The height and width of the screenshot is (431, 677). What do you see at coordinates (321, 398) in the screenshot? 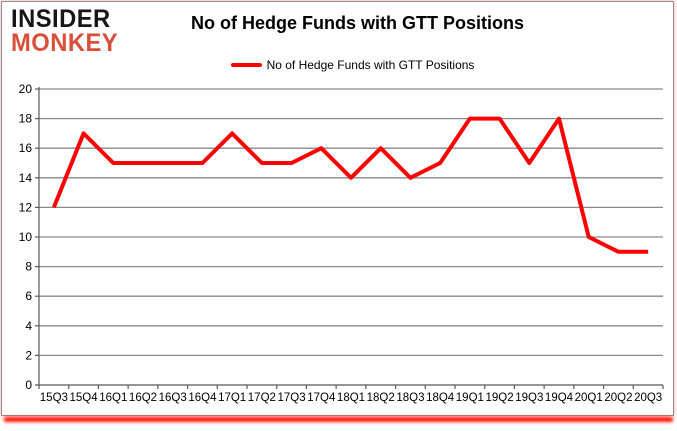
I see `x-tick-label: 17Q4` at bounding box center [321, 398].